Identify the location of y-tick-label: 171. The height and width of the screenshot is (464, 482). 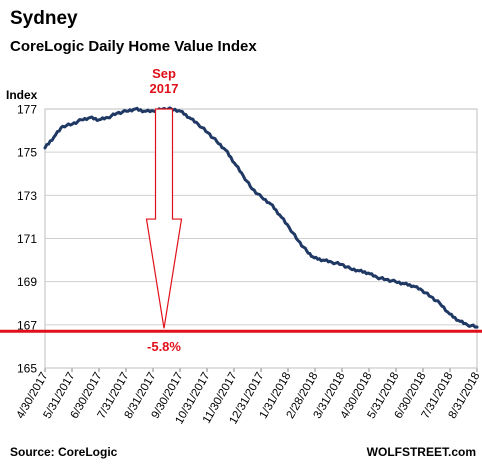
(27, 239).